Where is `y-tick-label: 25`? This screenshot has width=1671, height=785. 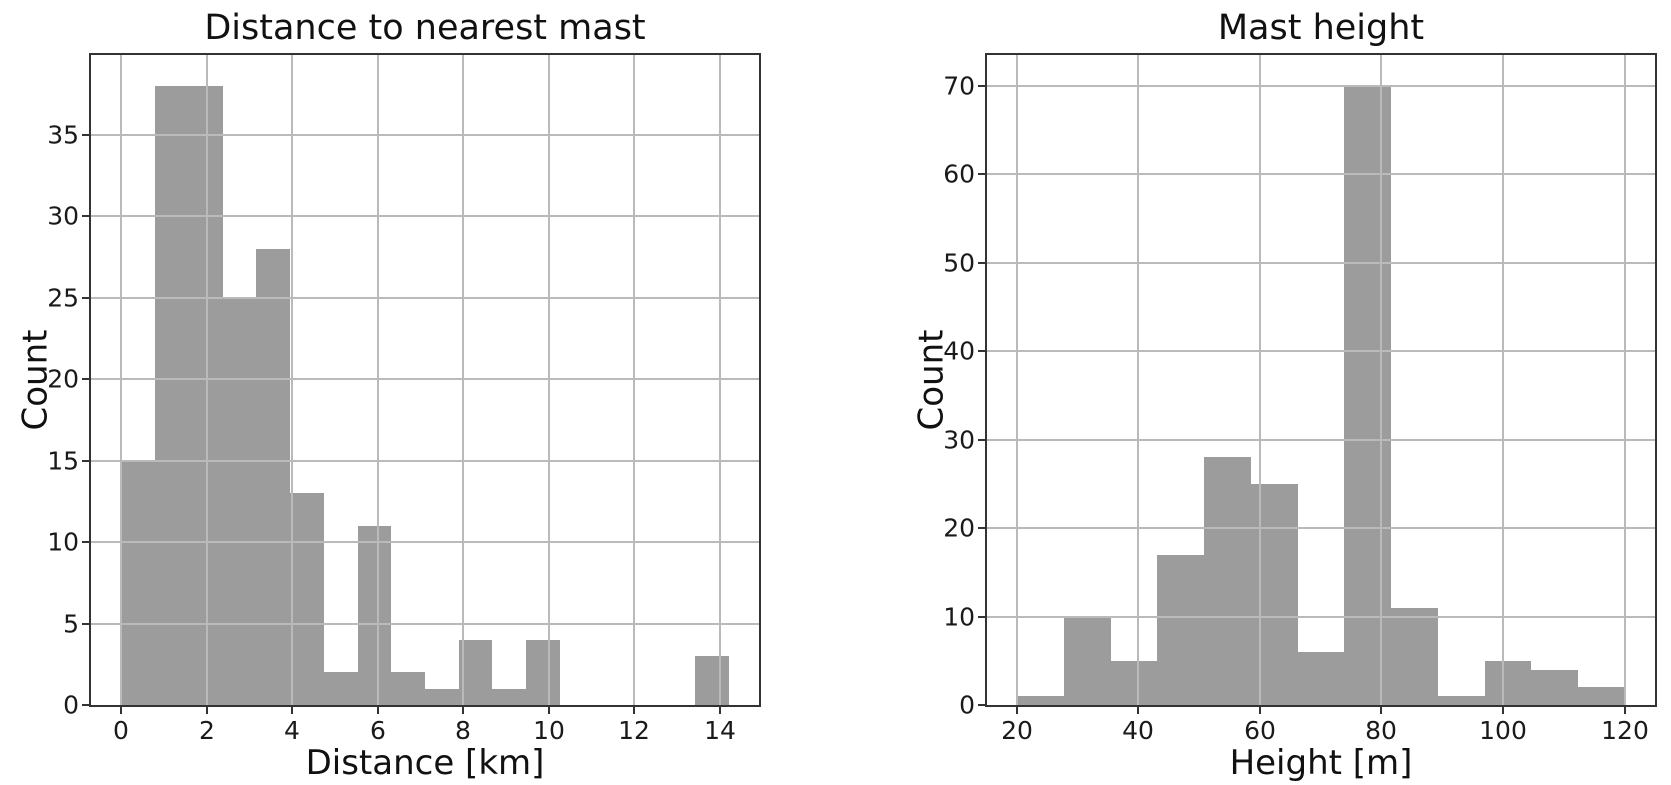 y-tick-label: 25 is located at coordinates (63, 298).